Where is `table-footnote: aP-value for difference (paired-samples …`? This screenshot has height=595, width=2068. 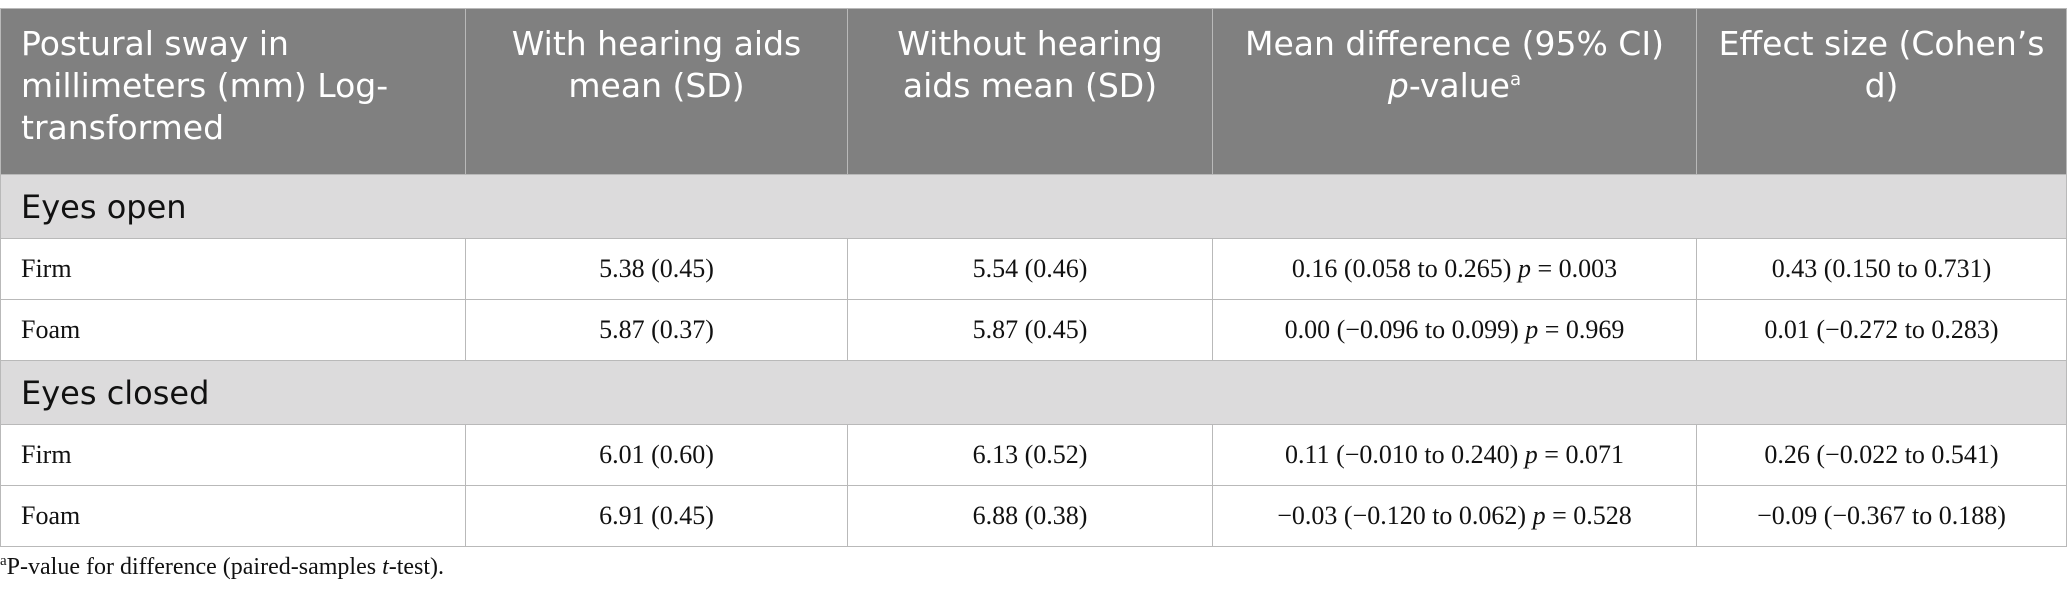
table-footnote: aP-value for difference (paired-samples … is located at coordinates (222, 567).